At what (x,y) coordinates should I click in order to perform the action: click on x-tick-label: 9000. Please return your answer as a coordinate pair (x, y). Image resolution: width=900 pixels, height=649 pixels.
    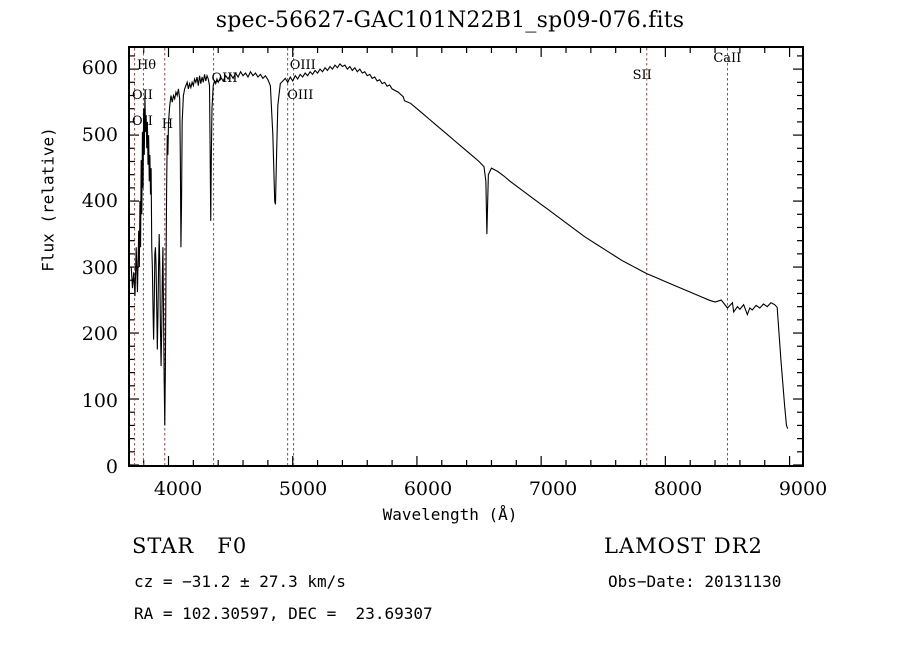
    Looking at the image, I should click on (803, 489).